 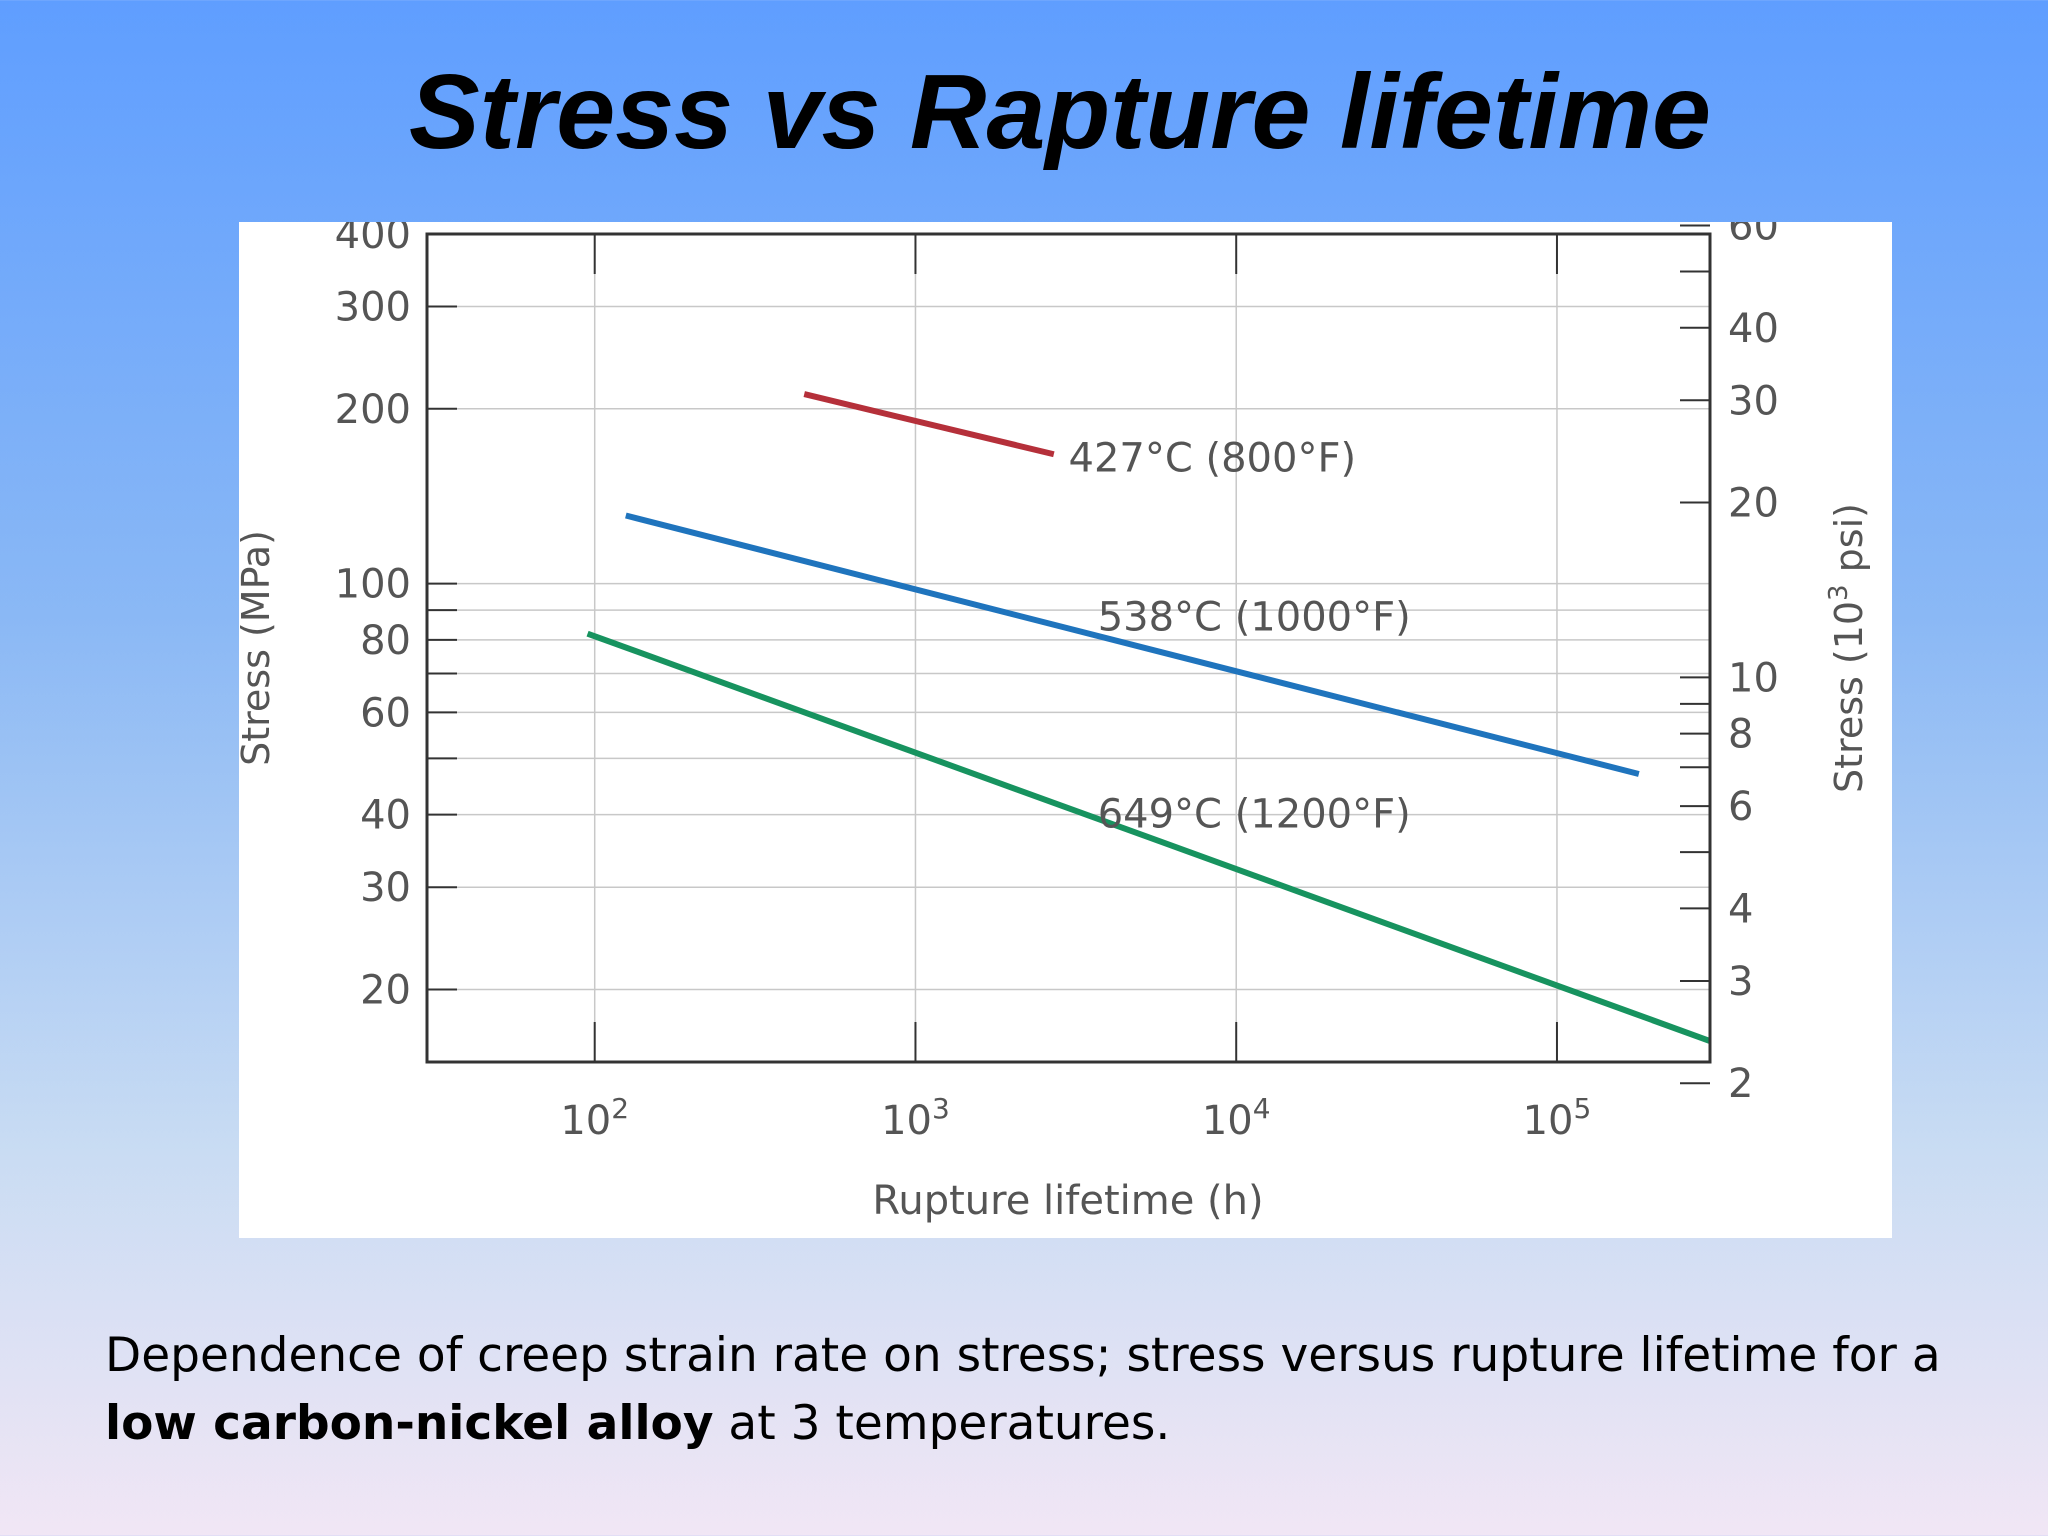 I want to click on y-left-tick-label: 30, so click(x=385, y=888).